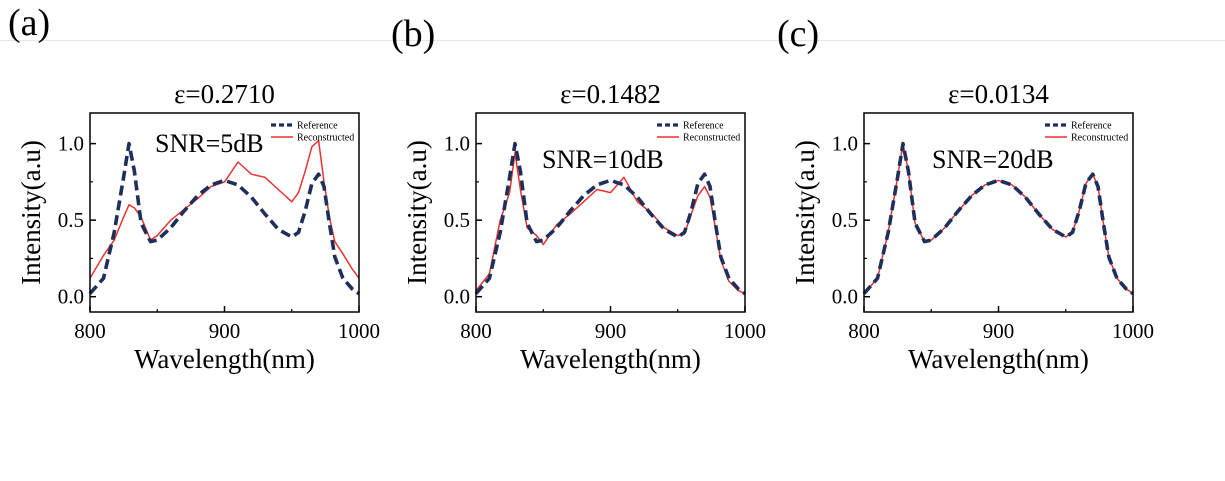 This screenshot has width=1225, height=481. Describe the element at coordinates (998, 94) in the screenshot. I see `chart-title: ε=0.0134` at that location.